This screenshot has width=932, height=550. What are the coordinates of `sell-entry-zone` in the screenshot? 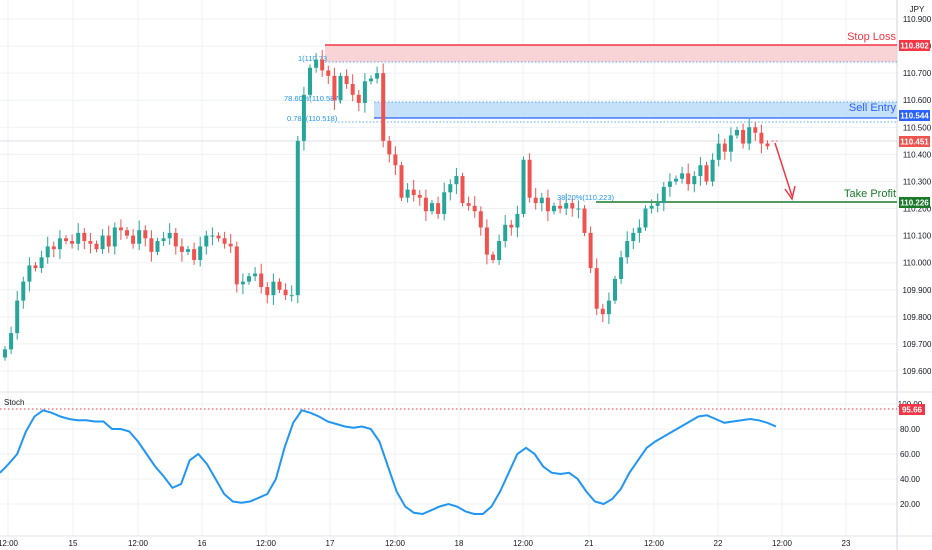 It's located at (635, 110).